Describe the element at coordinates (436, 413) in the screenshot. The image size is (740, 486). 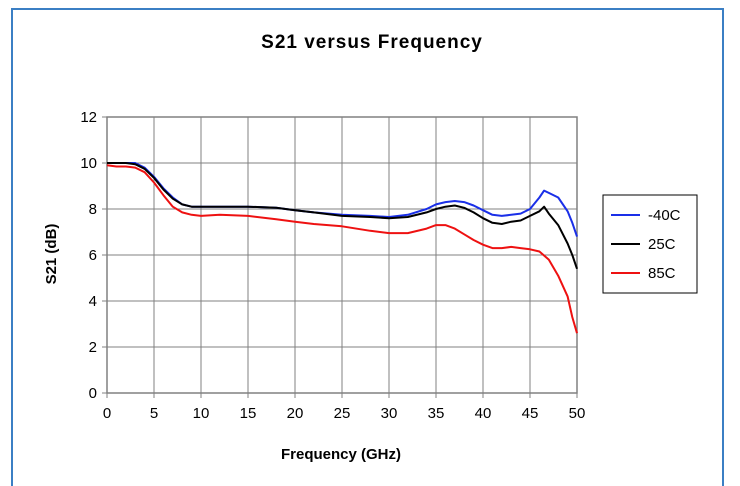
I see `x-tick-label: 35` at that location.